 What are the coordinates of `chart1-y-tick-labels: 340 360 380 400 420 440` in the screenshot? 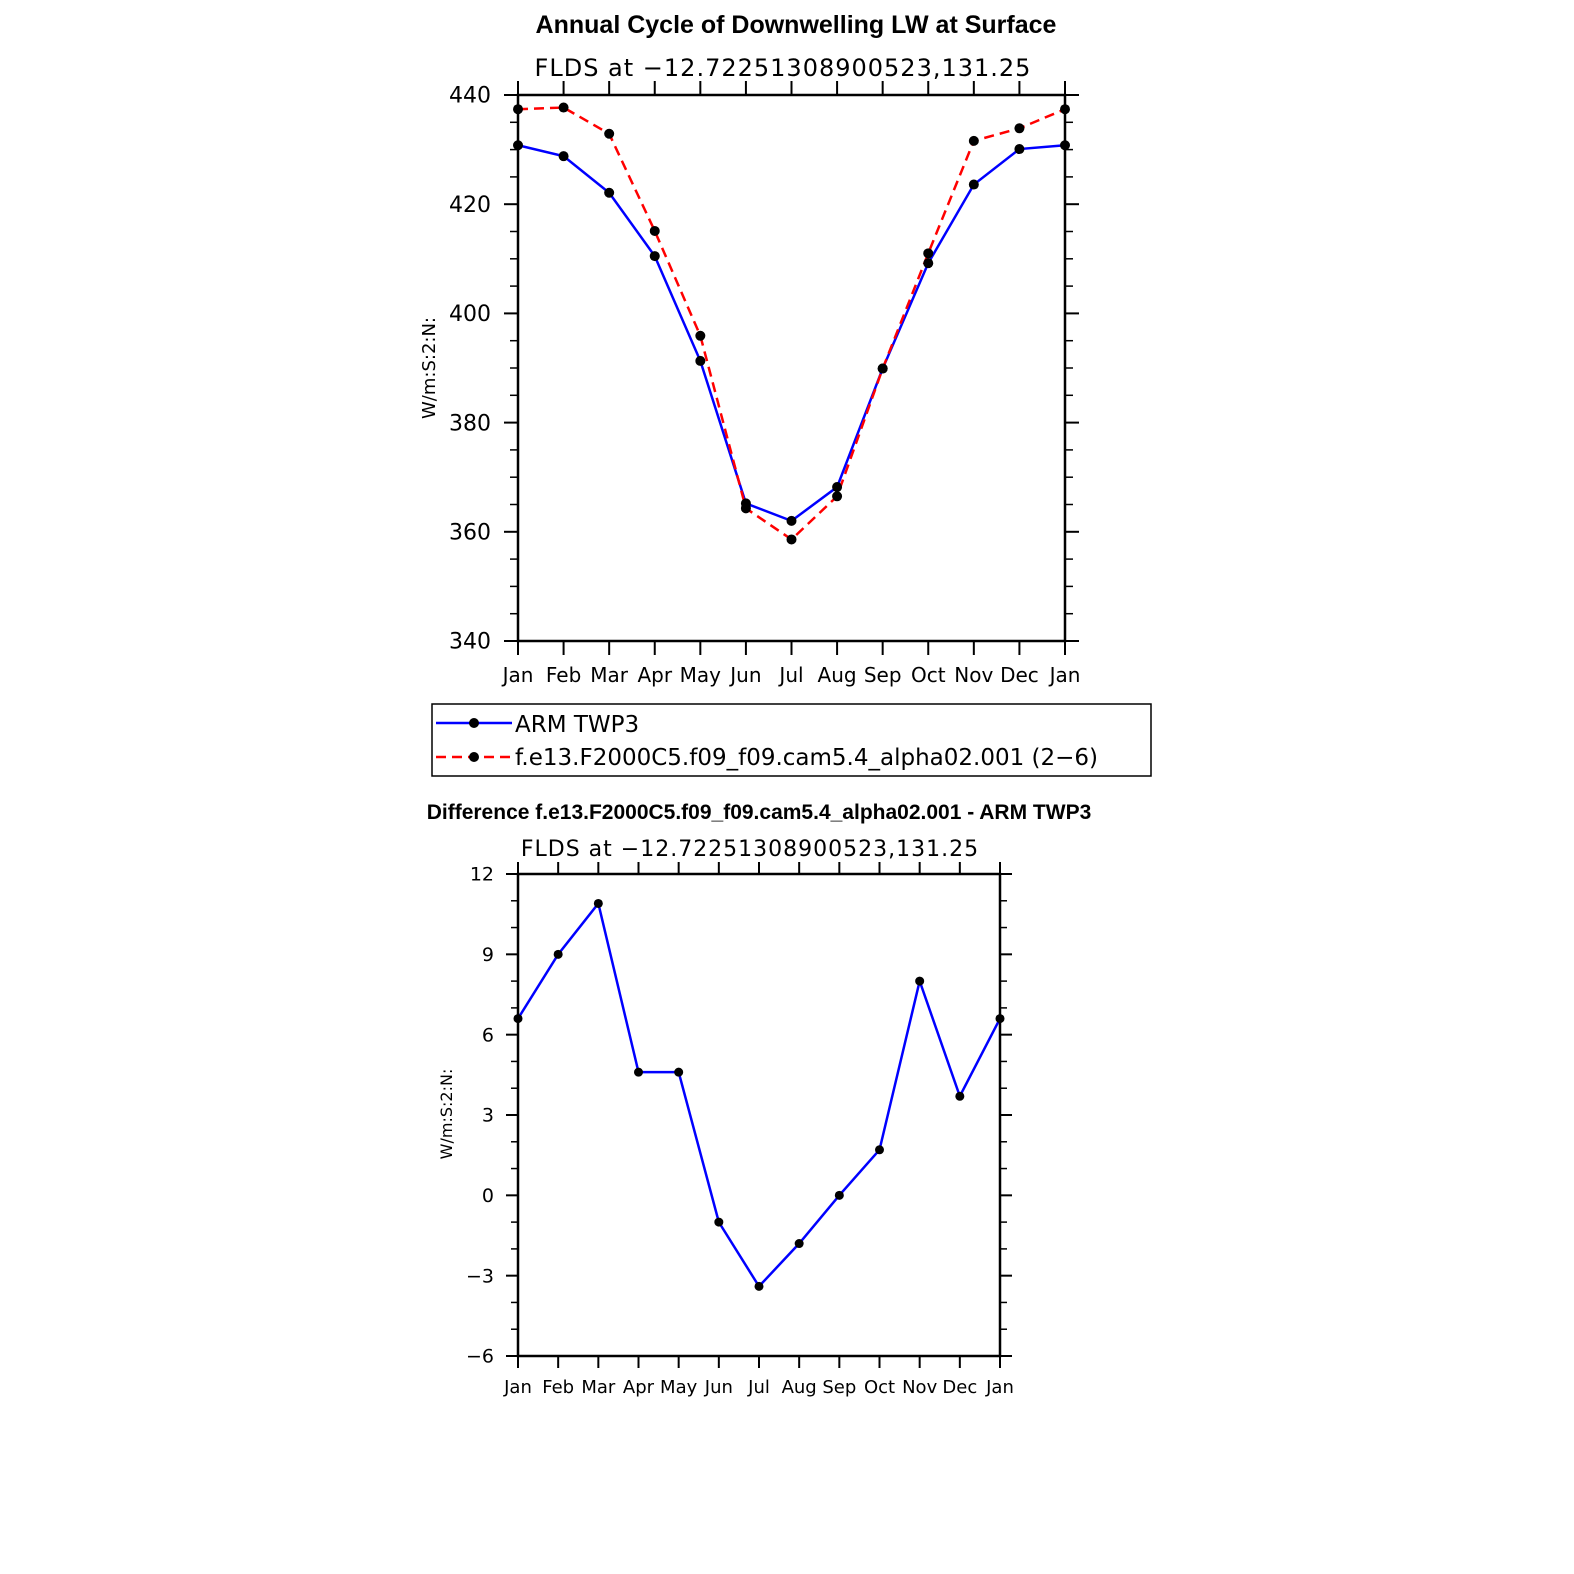 It's located at (470, 369).